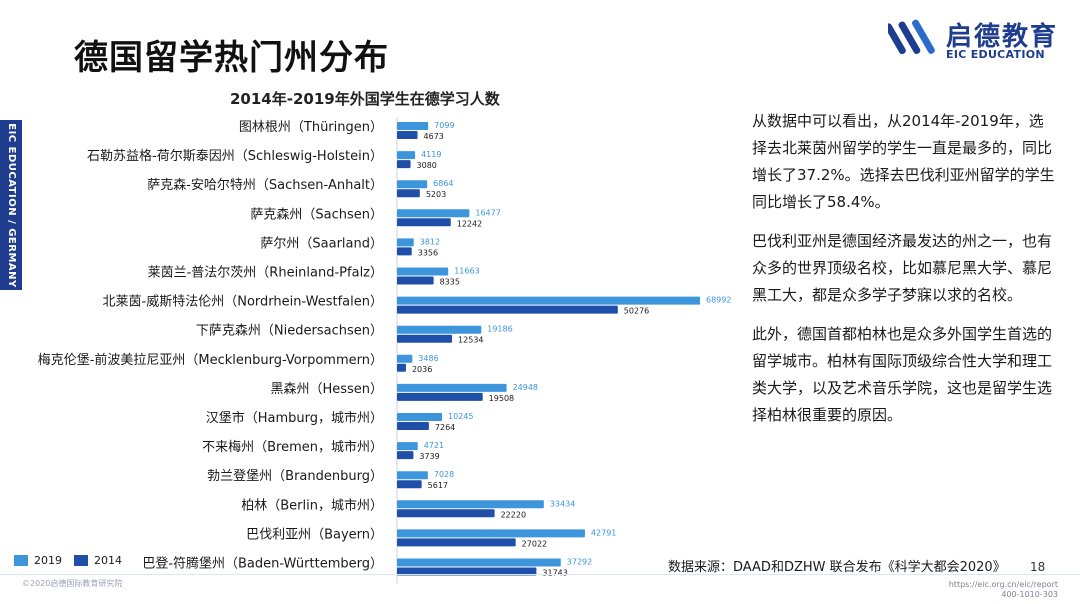  Describe the element at coordinates (243, 302) in the screenshot. I see `category-label: 北莱茵-威斯特法伦州（Nordrhein-Westfalen）` at that location.